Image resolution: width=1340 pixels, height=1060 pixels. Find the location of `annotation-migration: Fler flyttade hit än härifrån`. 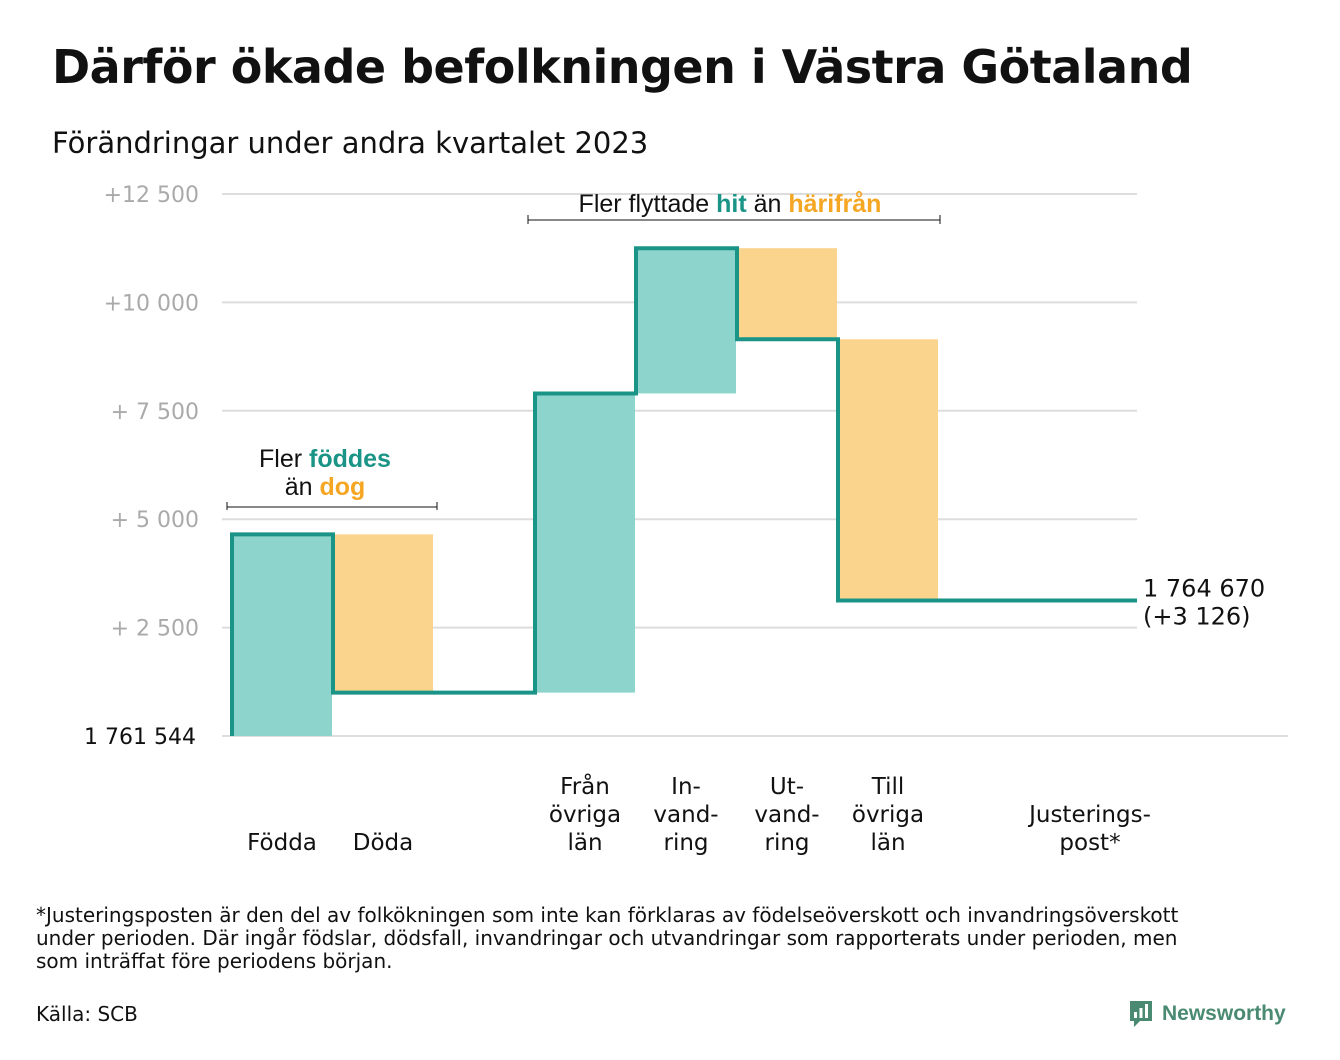

annotation-migration: Fler flyttade hit än härifrån is located at coordinates (730, 204).